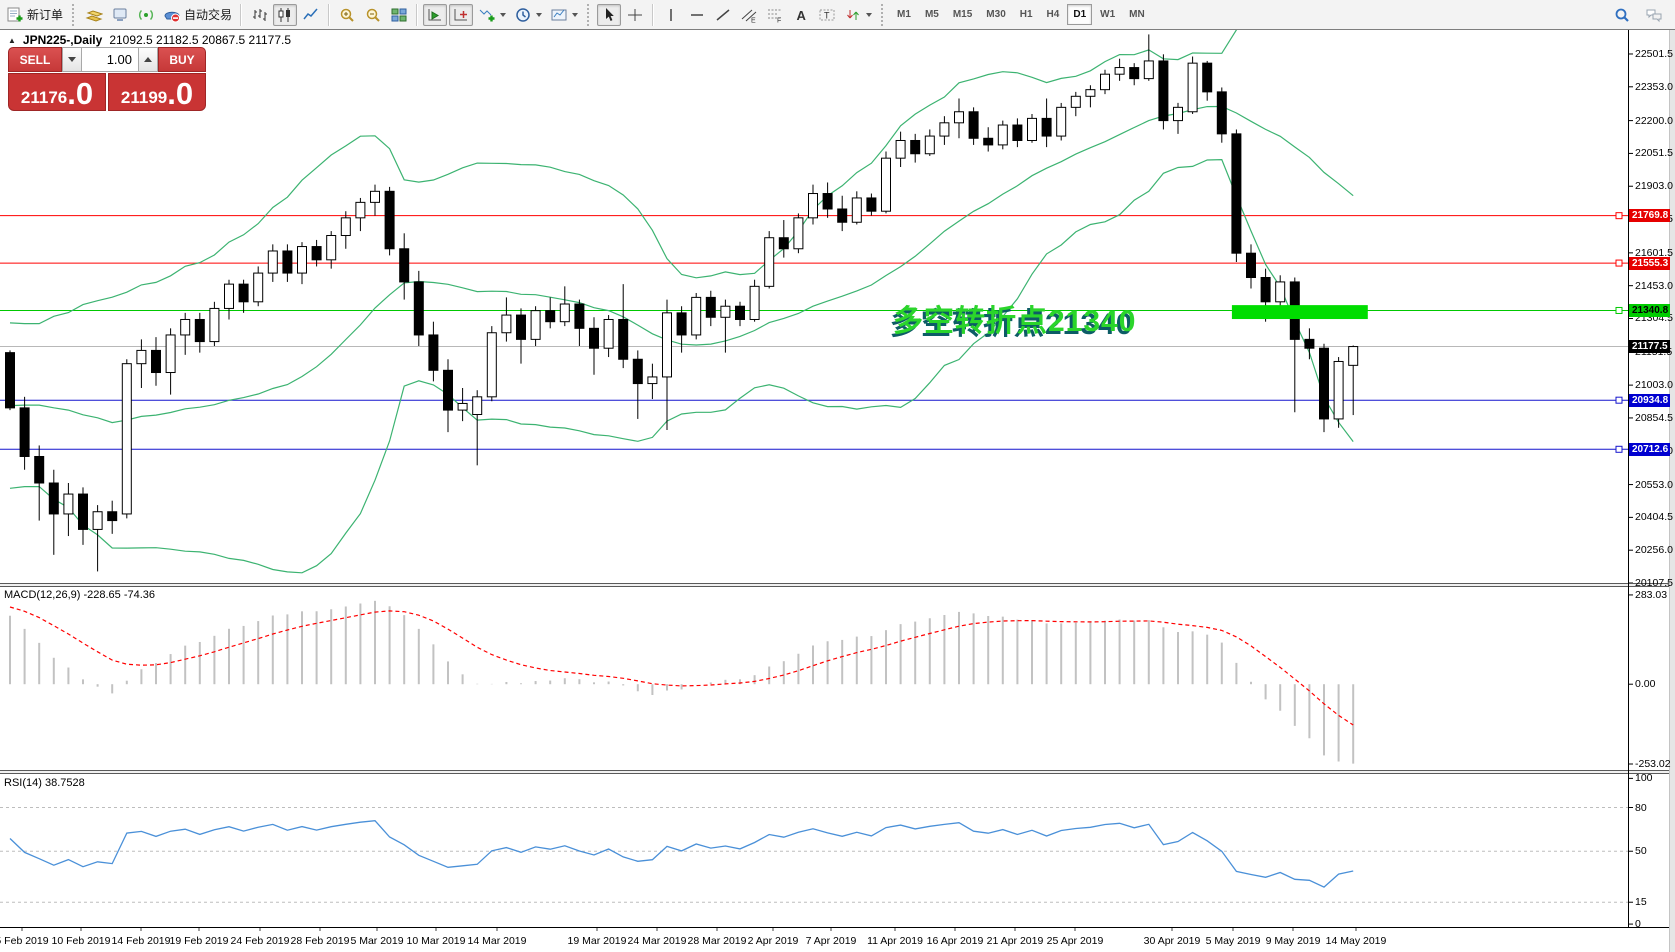 This screenshot has height=952, width=1675. I want to click on new-order-button: 新订单, so click(34, 15).